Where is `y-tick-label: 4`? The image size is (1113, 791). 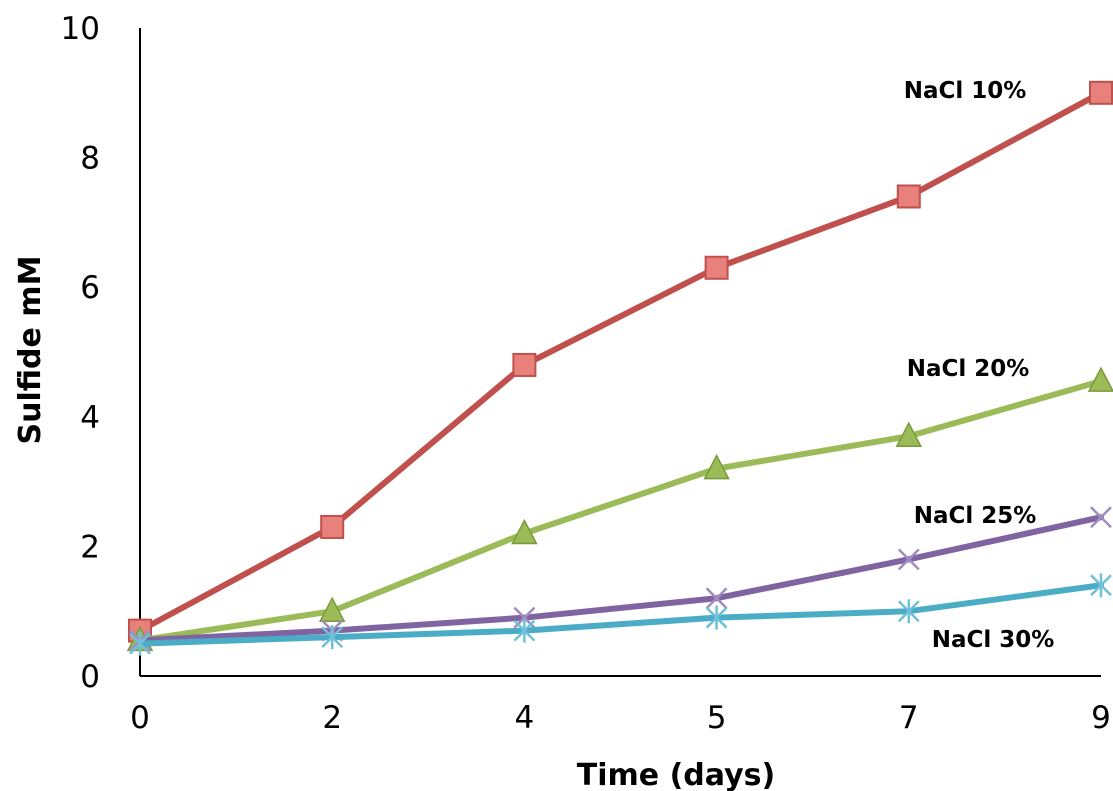 y-tick-label: 4 is located at coordinates (90, 418).